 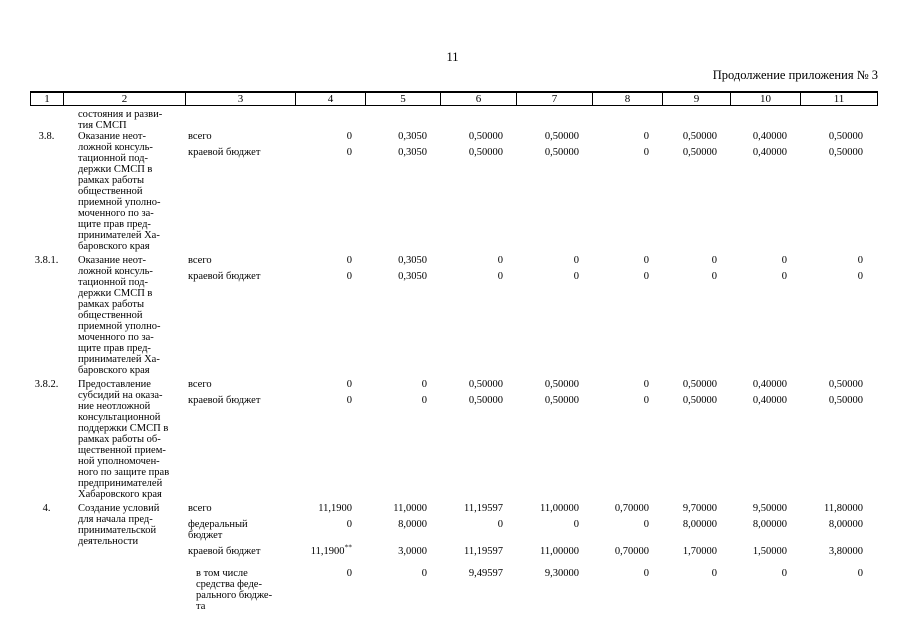 I want to click on value-cell: 11,1900**, so click(x=330, y=552).